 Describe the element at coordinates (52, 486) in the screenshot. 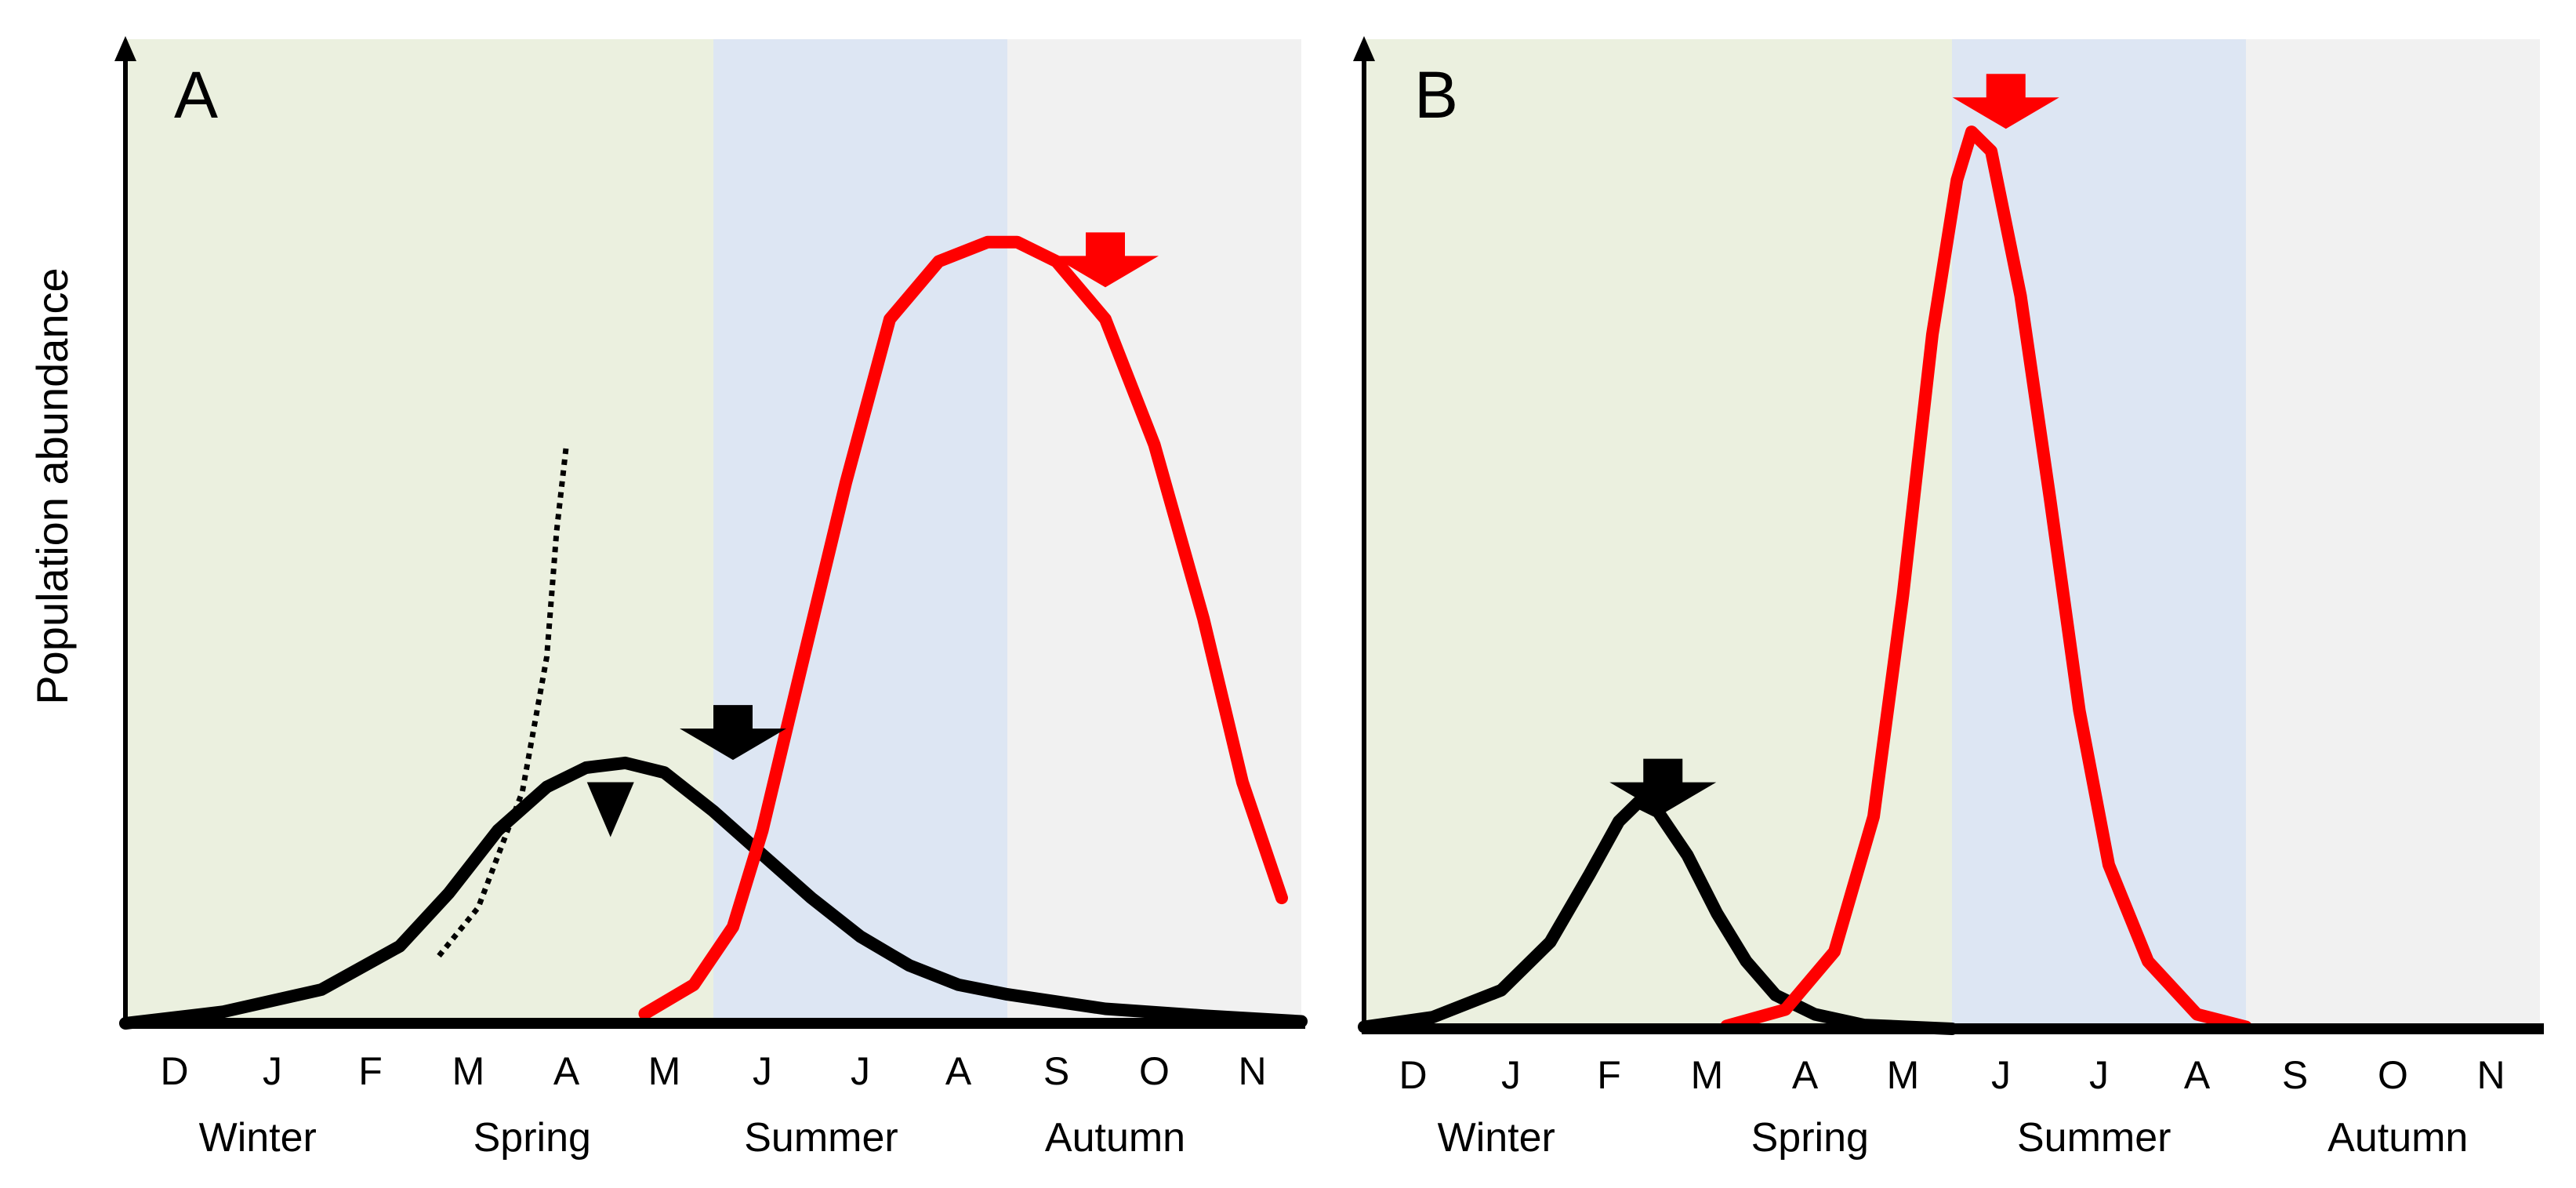

I see `y-axis-label: Population abundance` at that location.